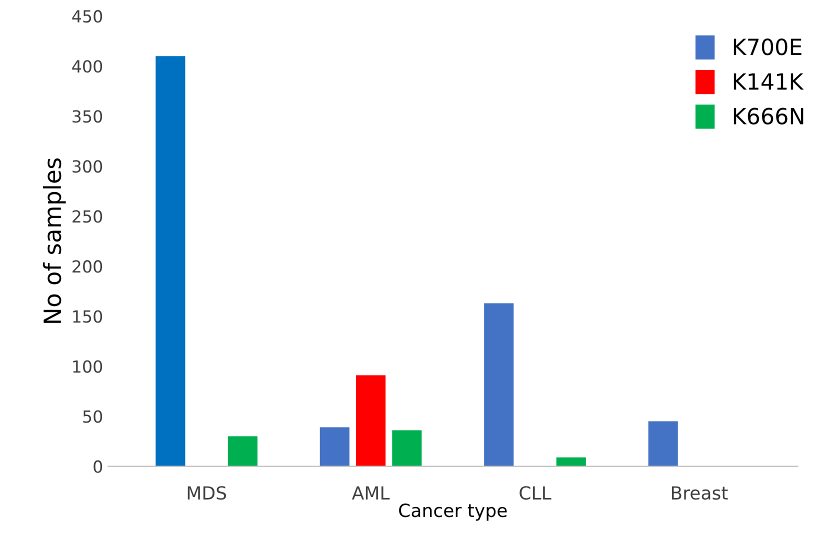 The height and width of the screenshot is (536, 831). Describe the element at coordinates (92, 416) in the screenshot. I see `y-tick-label: 50` at that location.